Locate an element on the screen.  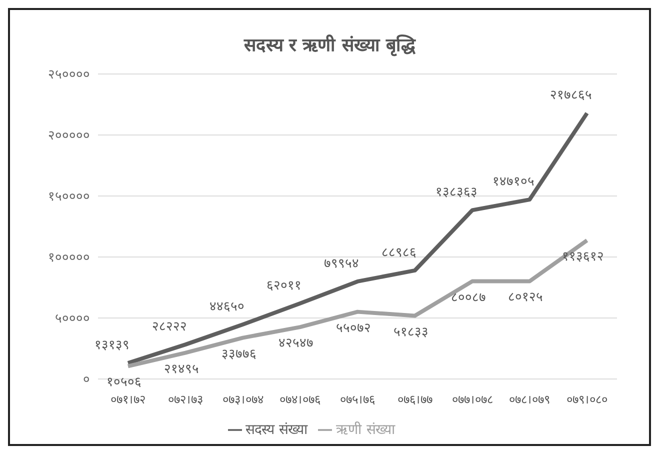
data-label: १०५०६ is located at coordinates (124, 382).